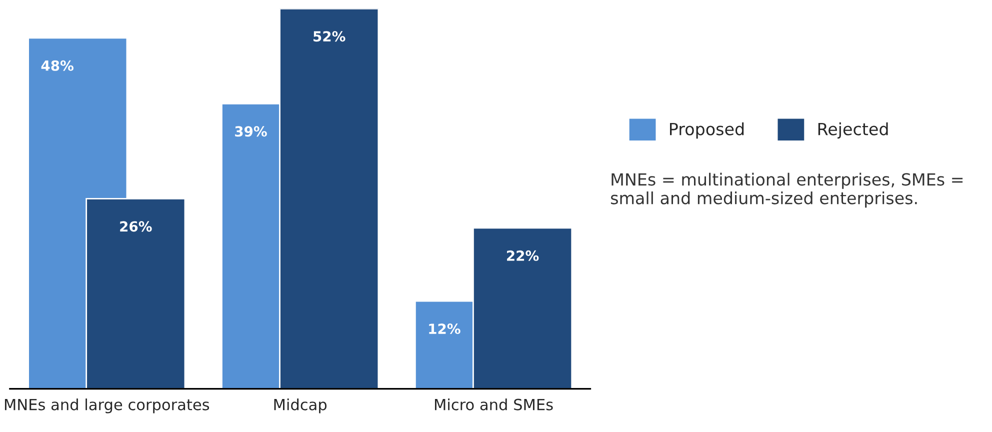 This screenshot has width=992, height=432. What do you see at coordinates (251, 131) in the screenshot?
I see `data-label: 39%` at bounding box center [251, 131].